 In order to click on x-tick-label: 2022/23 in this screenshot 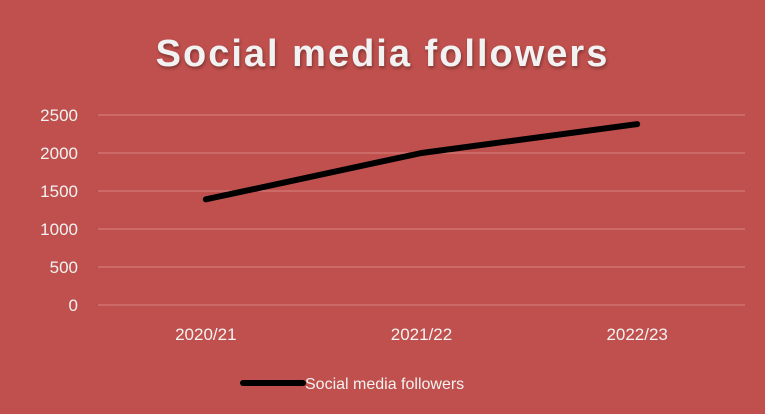, I will do `click(636, 334)`.